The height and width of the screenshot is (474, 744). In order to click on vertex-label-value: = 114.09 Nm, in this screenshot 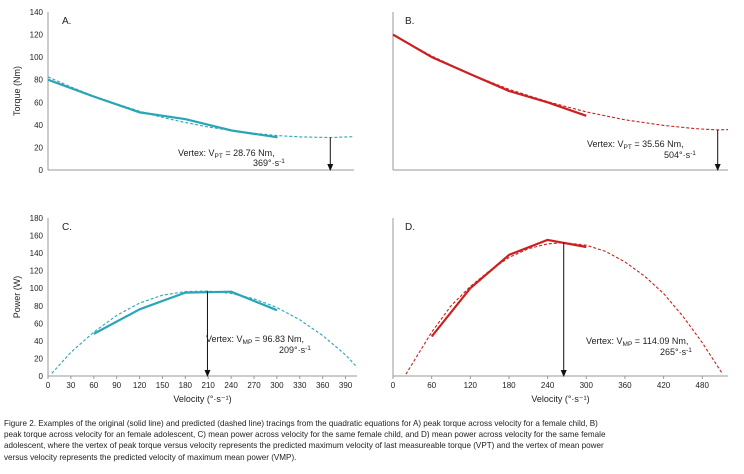, I will do `click(660, 341)`.